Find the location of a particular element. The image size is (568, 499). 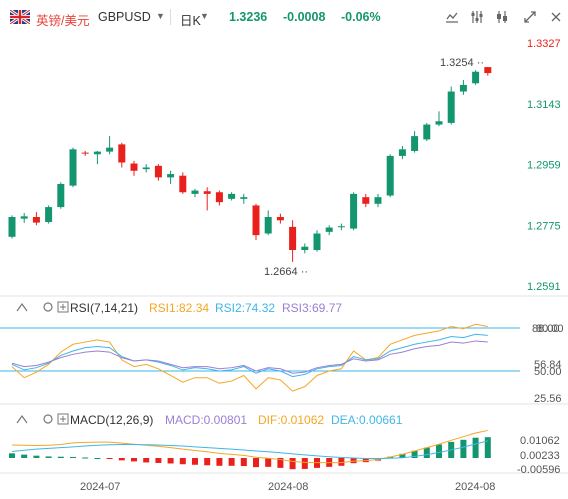

time-label-aug-2: 2024-08 is located at coordinates (475, 487).